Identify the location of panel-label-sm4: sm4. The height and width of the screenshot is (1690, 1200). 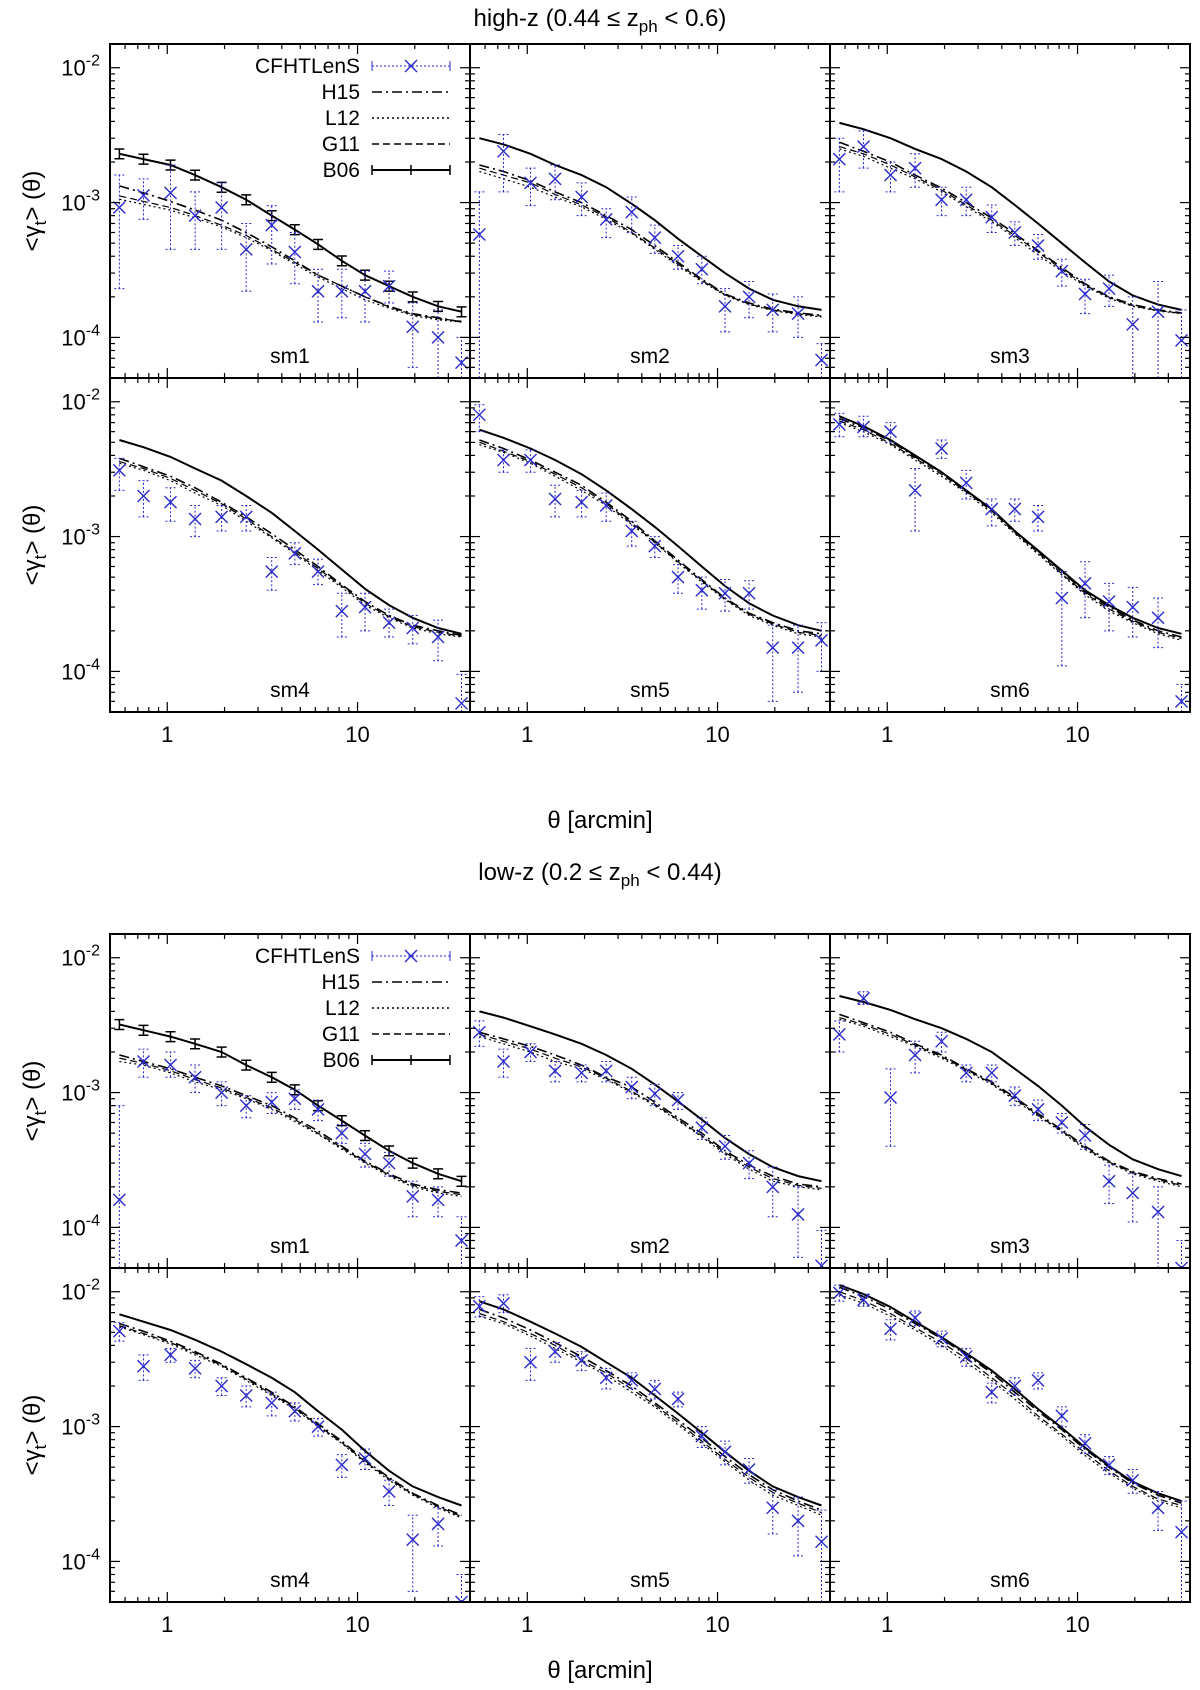
(290, 690).